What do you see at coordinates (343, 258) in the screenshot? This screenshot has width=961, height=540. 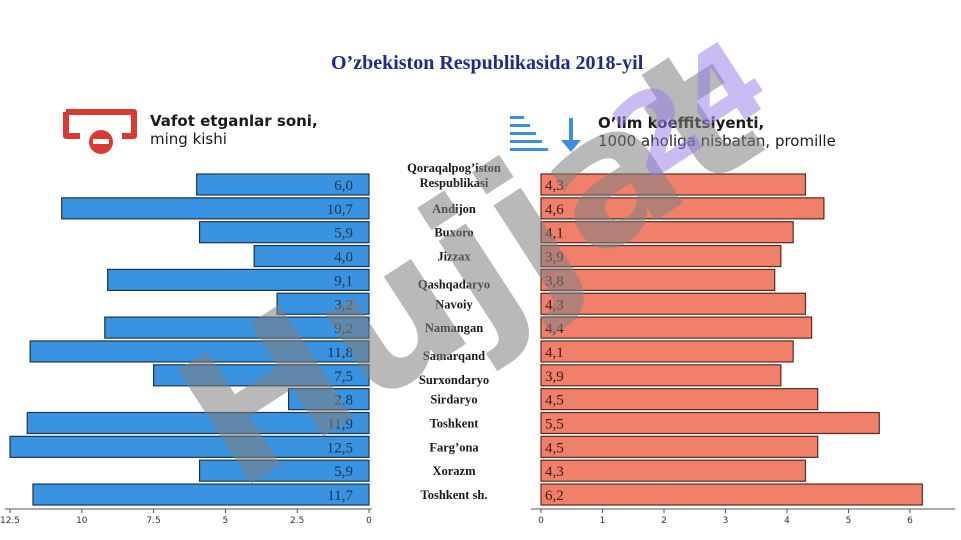 I see `deaths-bar-label: 4,0` at bounding box center [343, 258].